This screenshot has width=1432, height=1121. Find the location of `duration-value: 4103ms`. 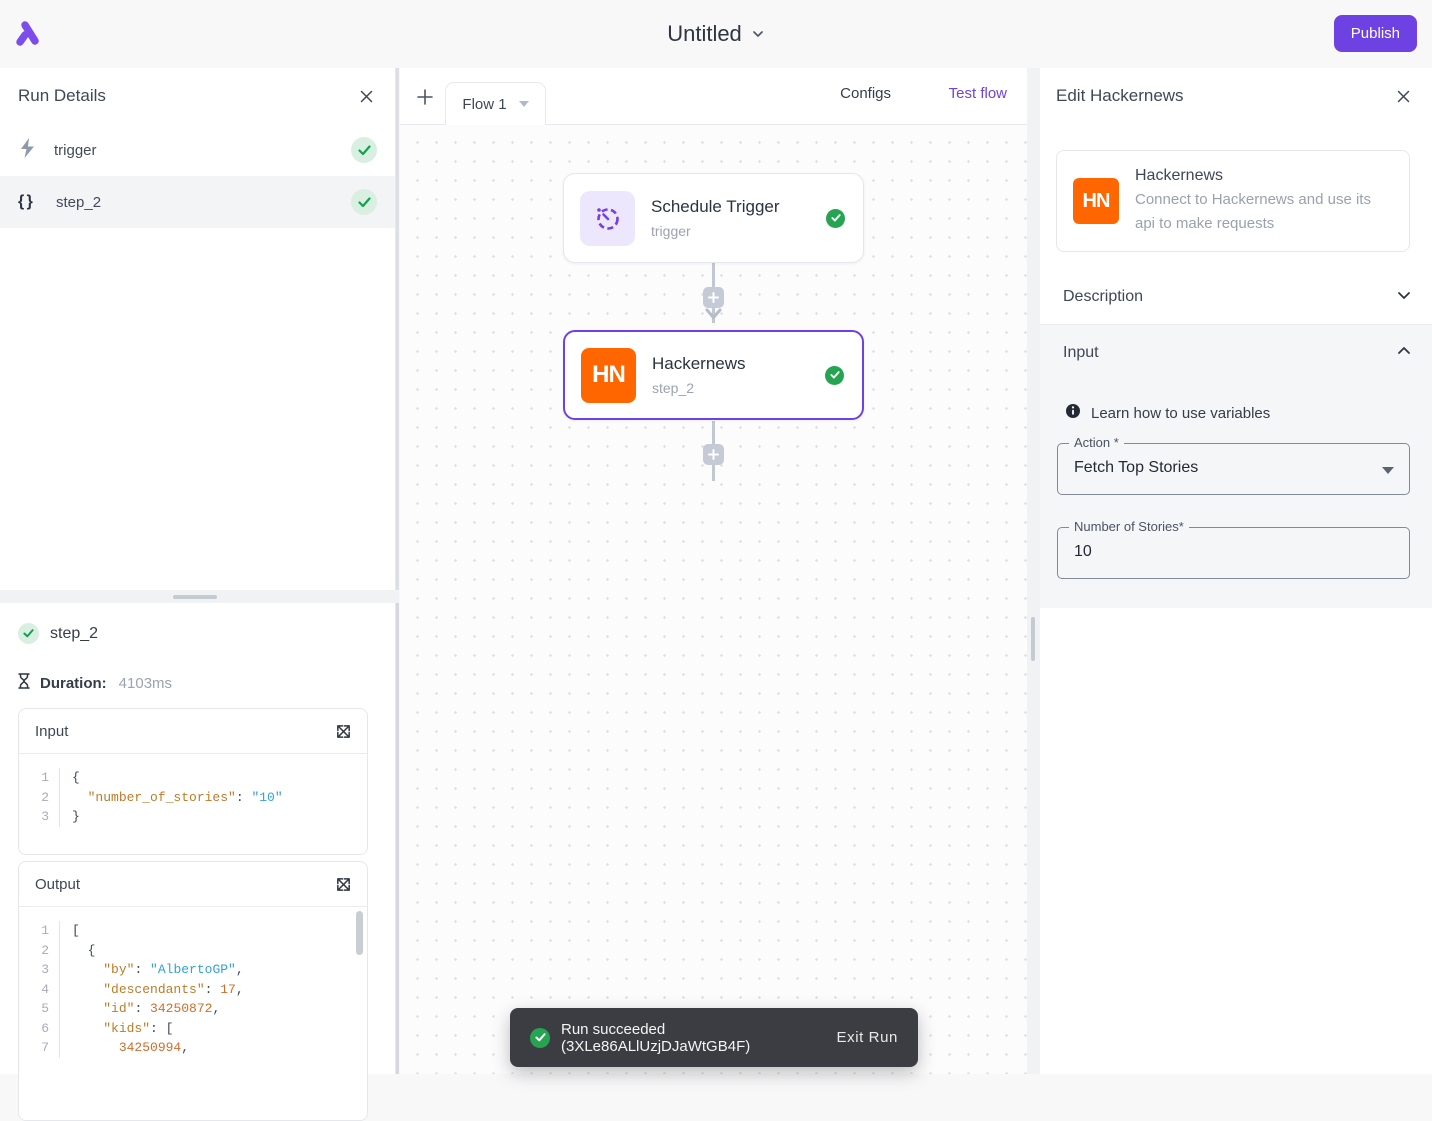

duration-value: 4103ms is located at coordinates (145, 683).